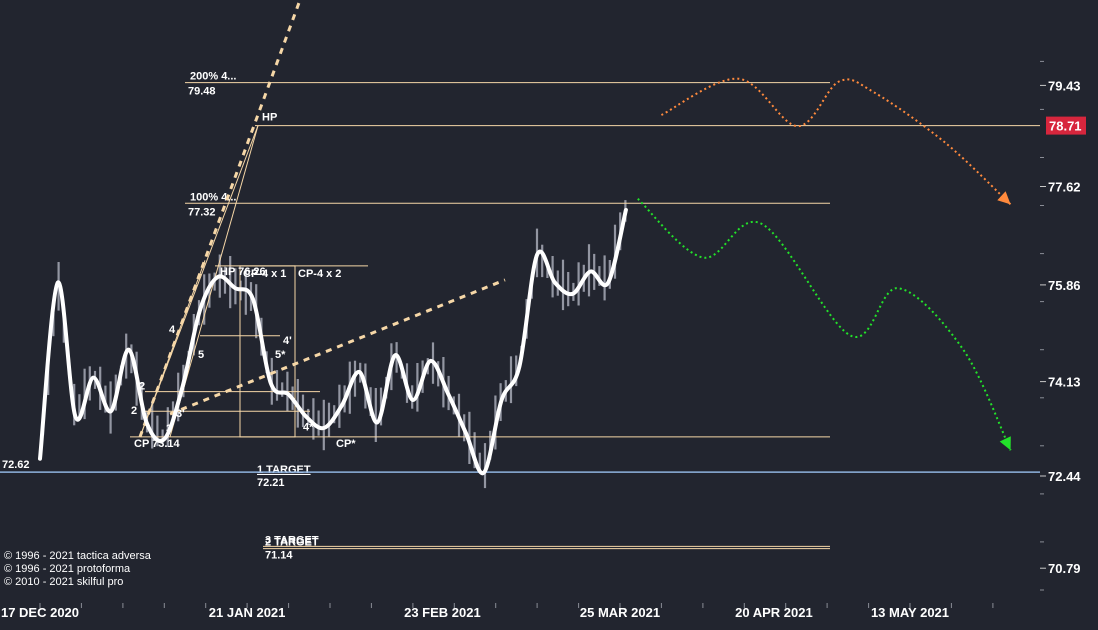  I want to click on level-pct-label: 2 TARGET, so click(292, 543).